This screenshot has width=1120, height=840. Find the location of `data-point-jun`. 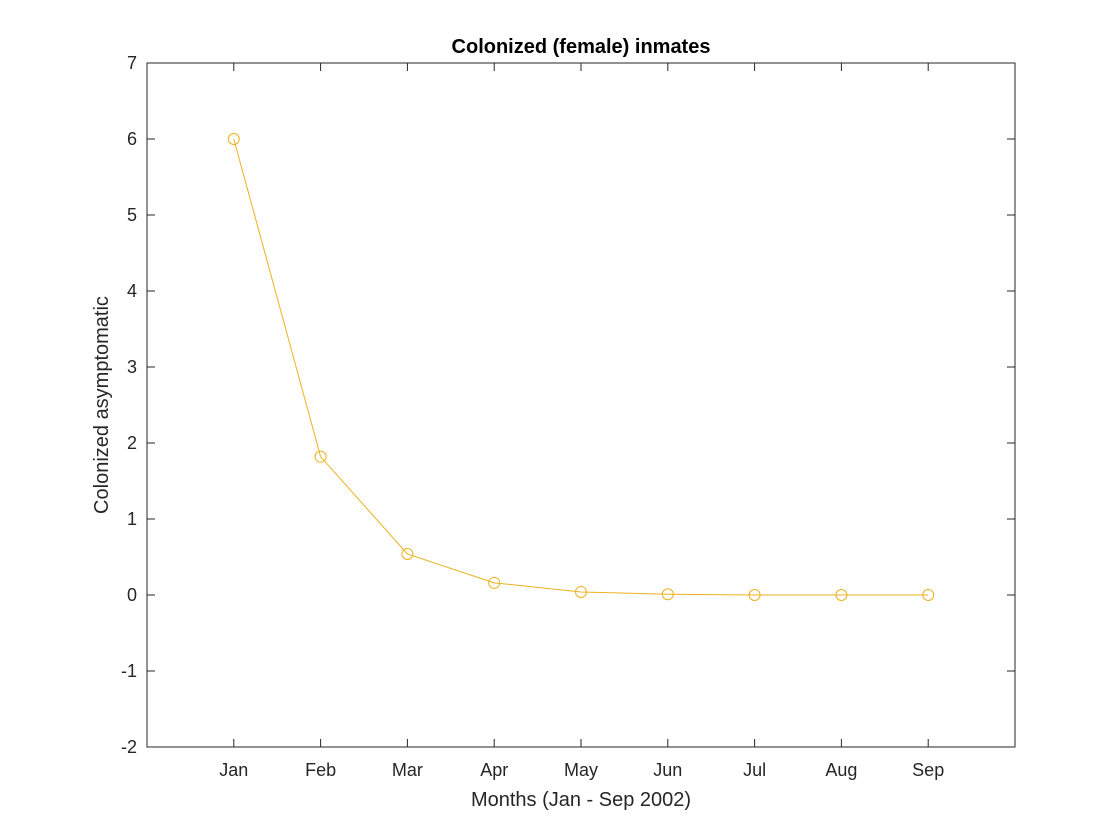

data-point-jun is located at coordinates (667, 594).